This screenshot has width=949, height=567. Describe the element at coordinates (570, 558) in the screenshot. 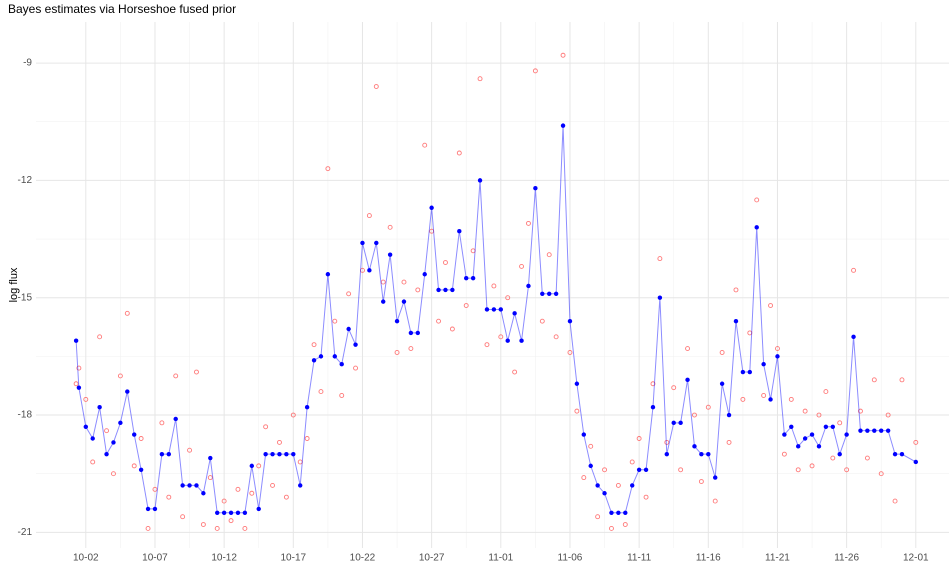

I see `x-tick-label: 11-06` at that location.